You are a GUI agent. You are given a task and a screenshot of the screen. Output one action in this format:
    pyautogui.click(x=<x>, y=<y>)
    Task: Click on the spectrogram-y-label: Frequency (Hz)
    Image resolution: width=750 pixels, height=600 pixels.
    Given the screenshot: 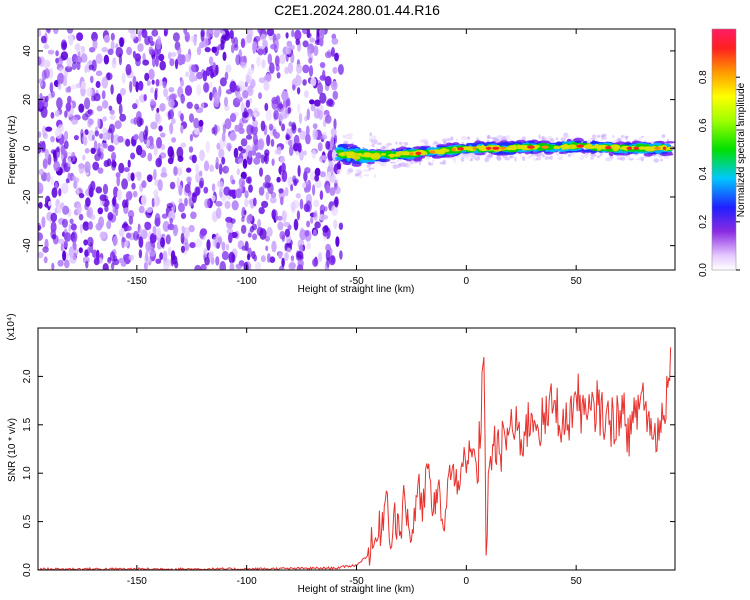 What is the action you would take?
    pyautogui.click(x=12, y=150)
    